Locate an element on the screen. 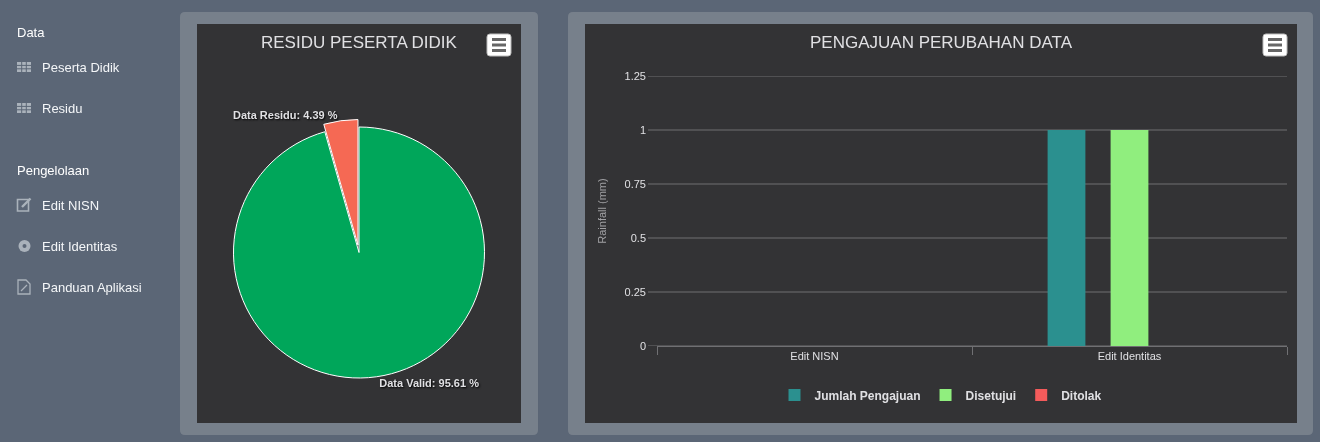 Image resolution: width=1320 pixels, height=442 pixels. text: Residu is located at coordinates (62, 108).